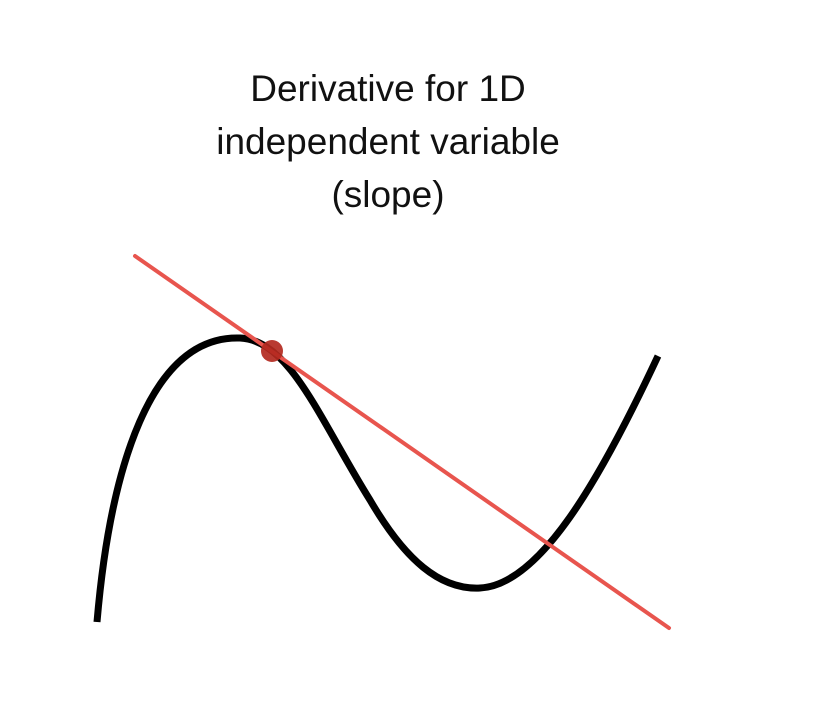 Image resolution: width=826 pixels, height=716 pixels. I want to click on title-line-1: Derivative for 1D, so click(388, 88).